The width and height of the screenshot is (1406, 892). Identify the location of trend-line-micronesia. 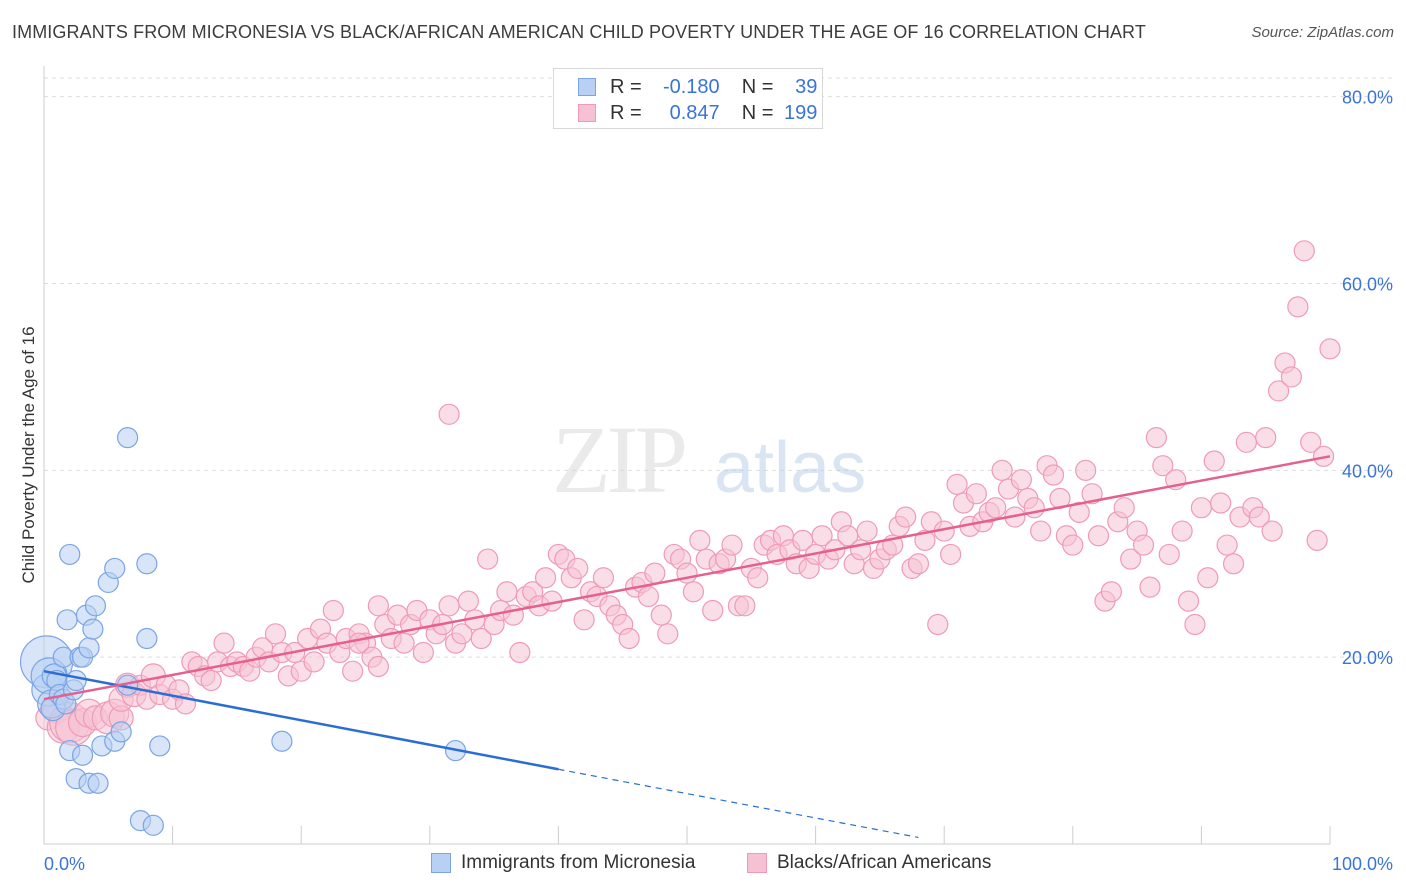
(301, 720).